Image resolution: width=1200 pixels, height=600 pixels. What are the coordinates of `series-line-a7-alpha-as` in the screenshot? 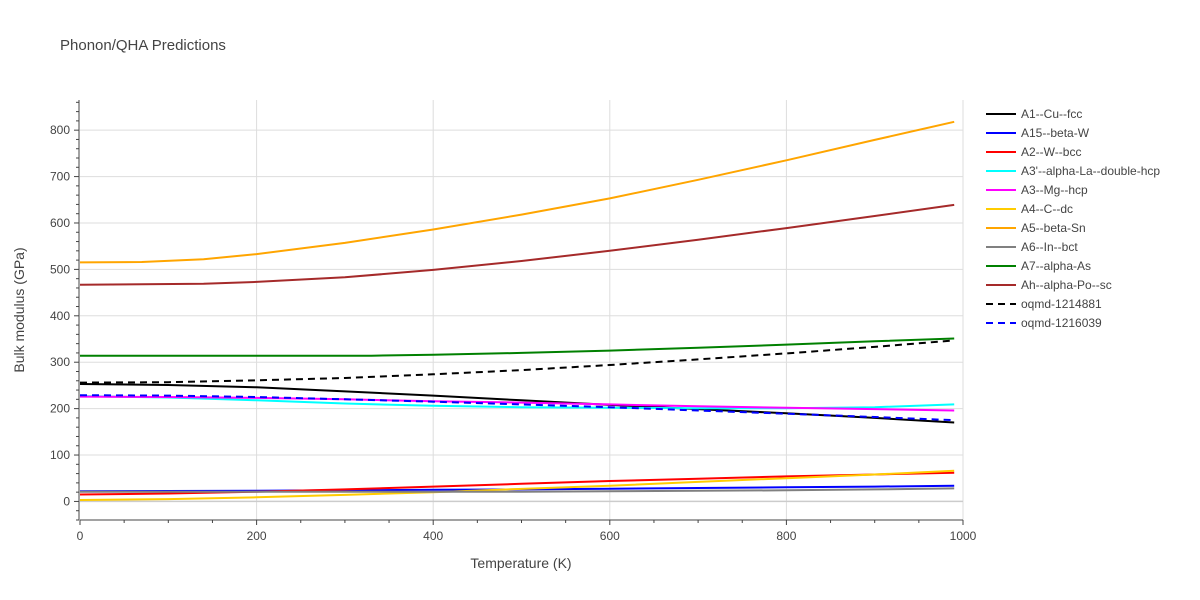 It's located at (517, 347).